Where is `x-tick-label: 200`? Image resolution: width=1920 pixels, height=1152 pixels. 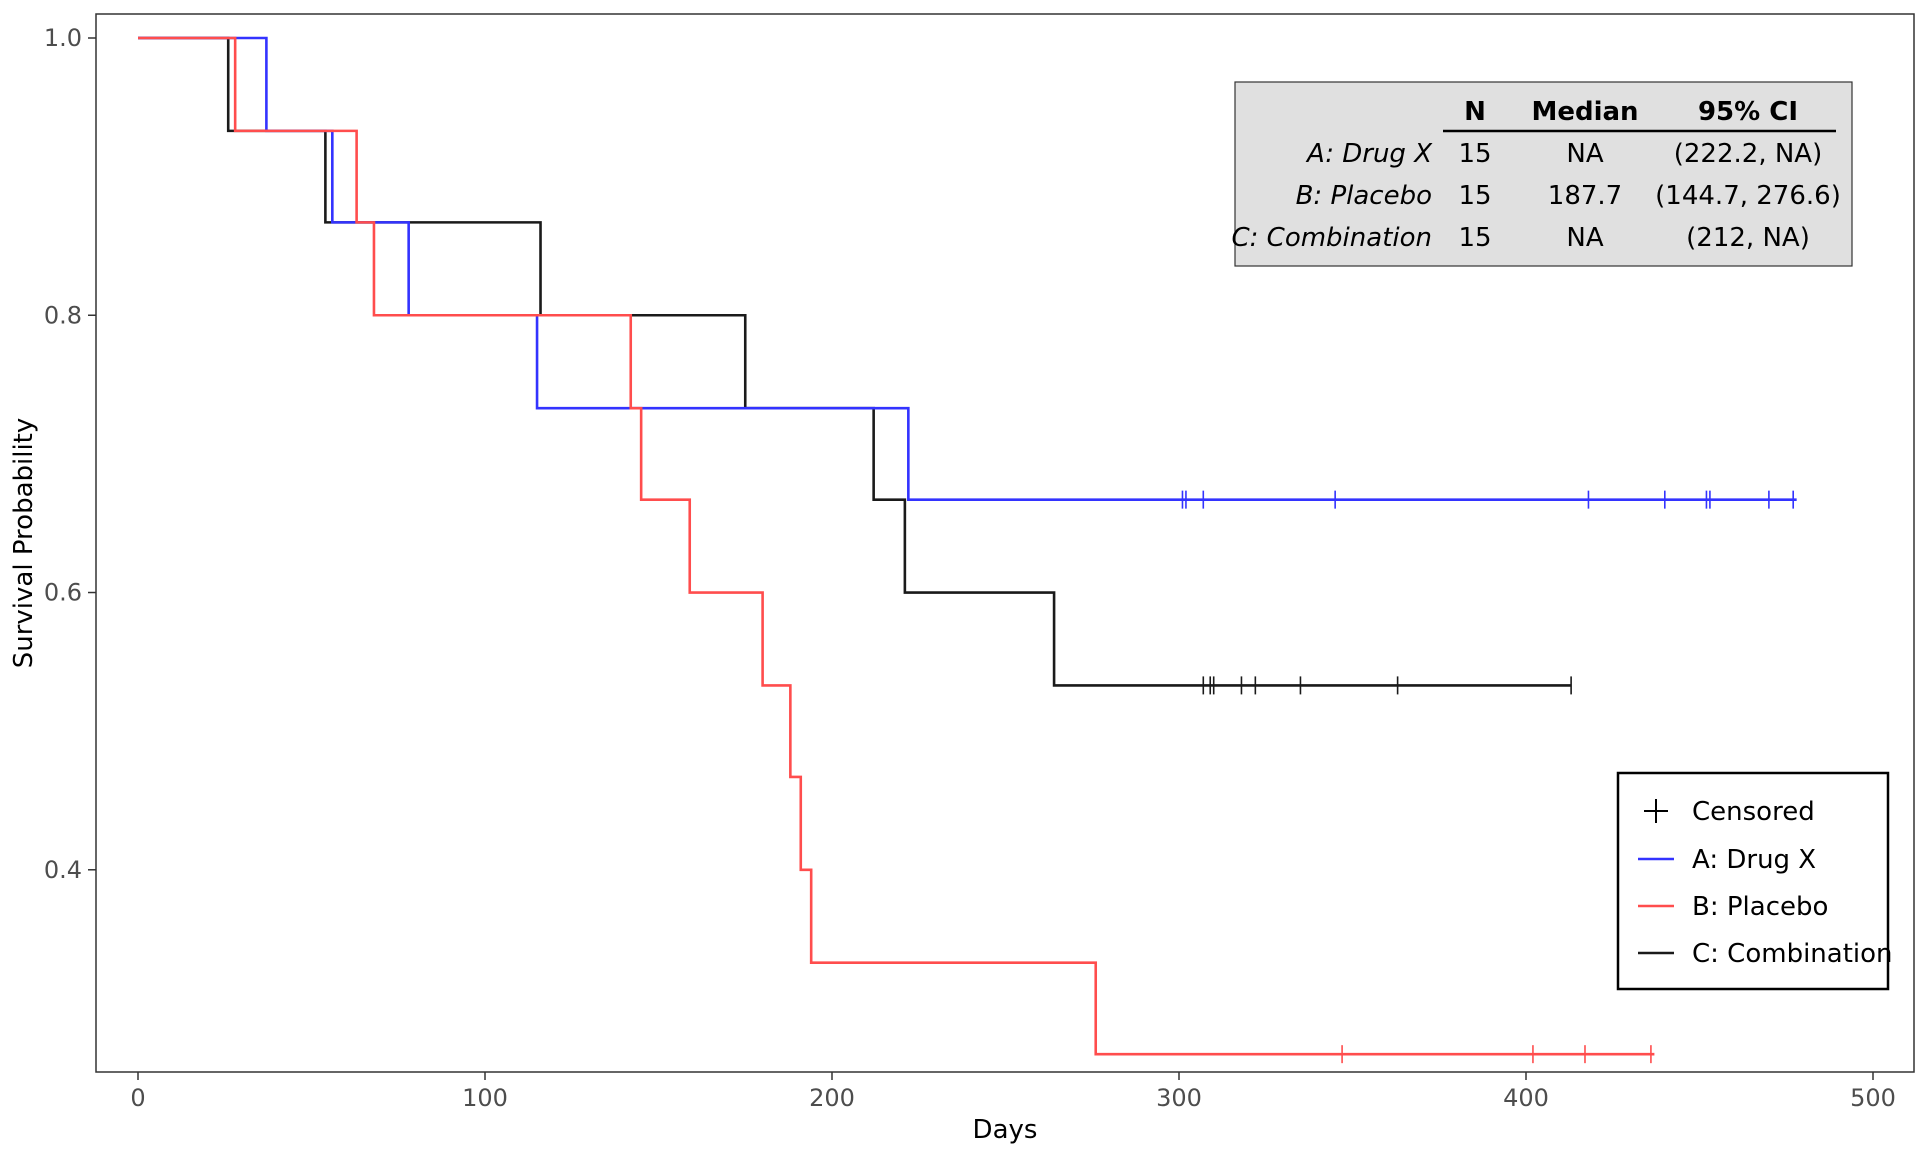
x-tick-label: 200 is located at coordinates (832, 1098).